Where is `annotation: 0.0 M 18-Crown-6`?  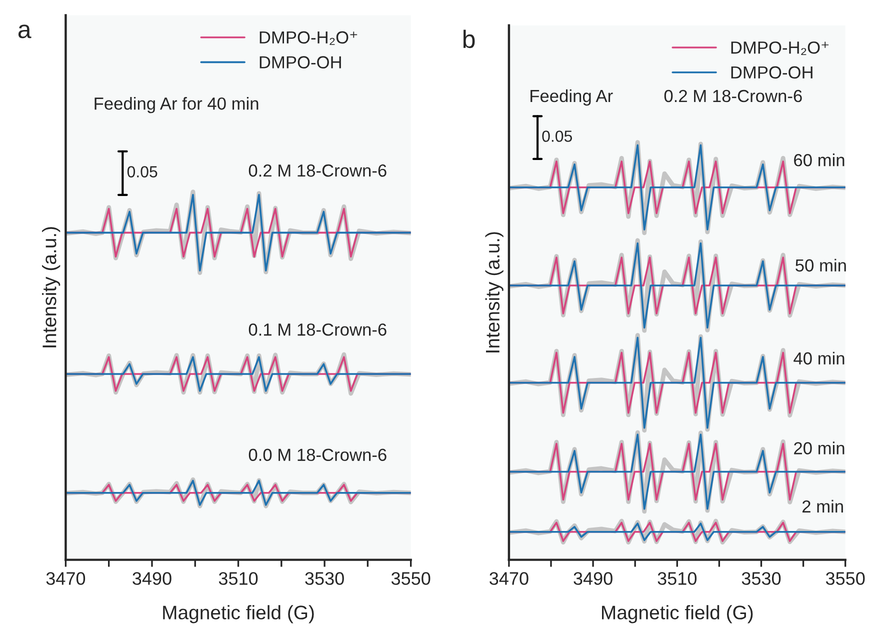 annotation: 0.0 M 18-Crown-6 is located at coordinates (317, 455).